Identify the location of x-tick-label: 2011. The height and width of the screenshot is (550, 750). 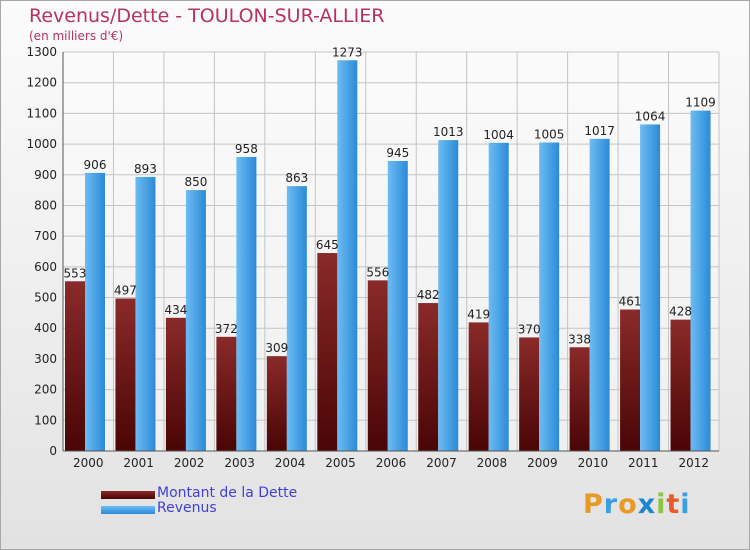
(643, 463).